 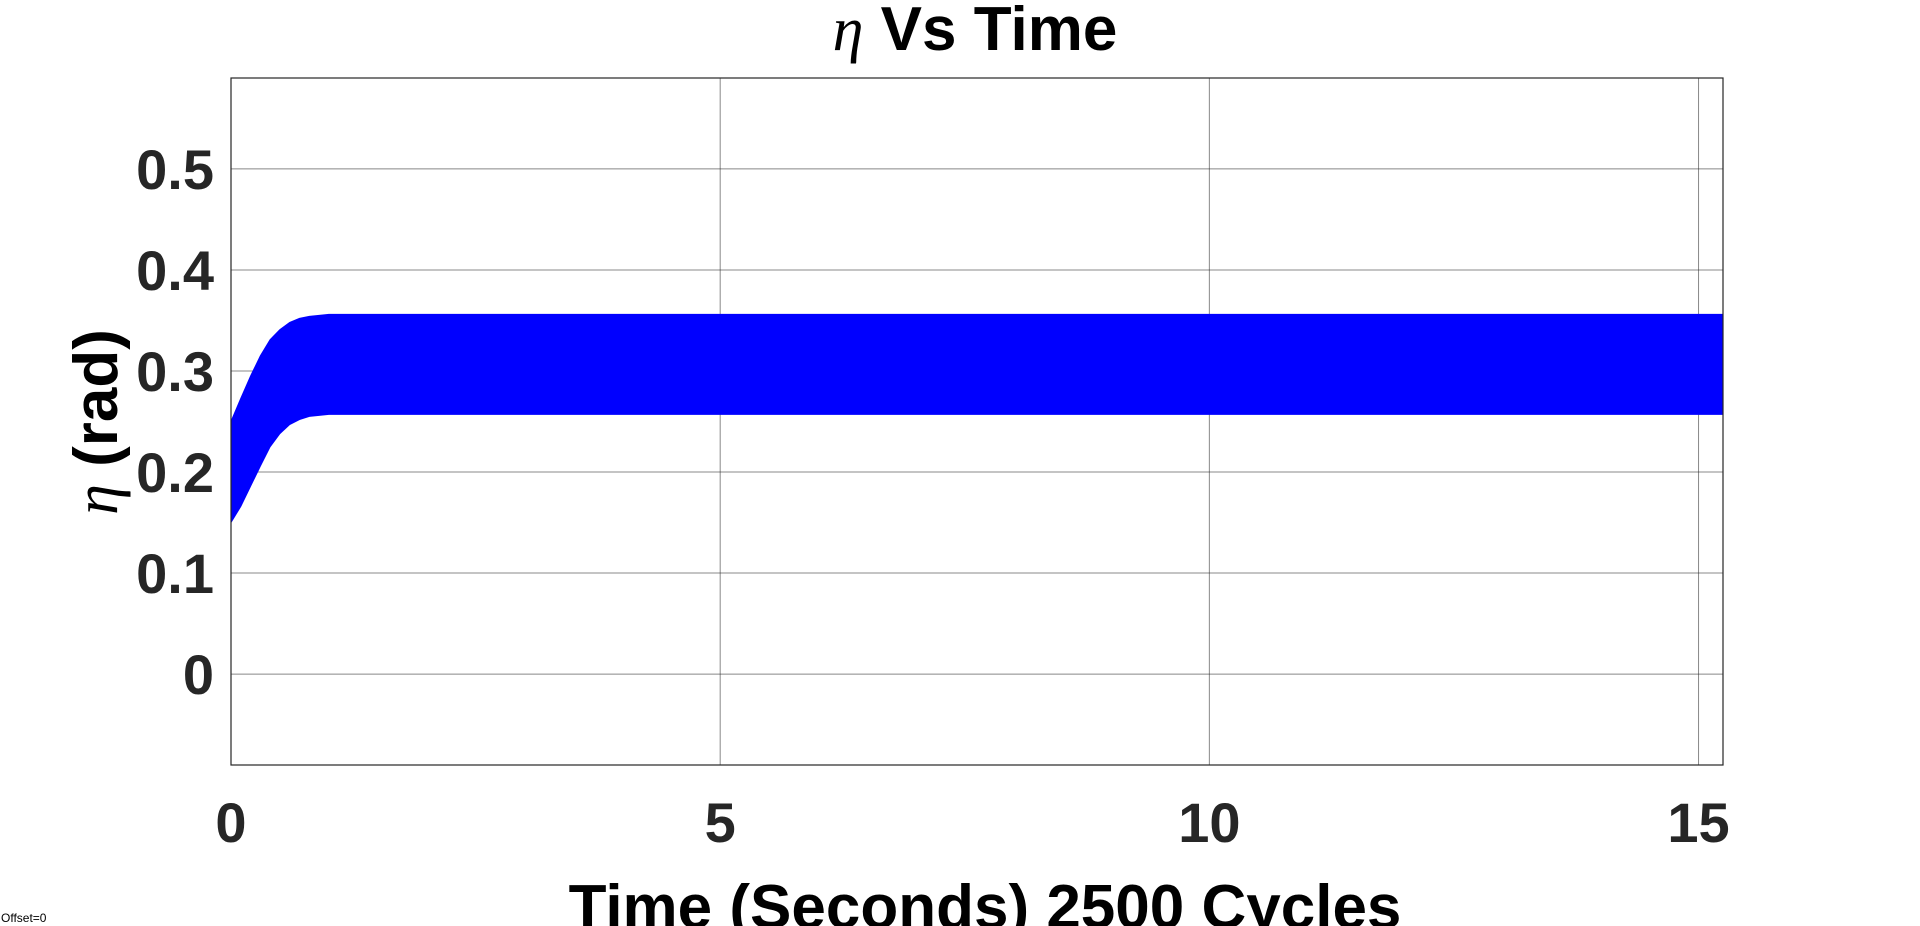 What do you see at coordinates (24, 918) in the screenshot?
I see `offset-note: Offset=0` at bounding box center [24, 918].